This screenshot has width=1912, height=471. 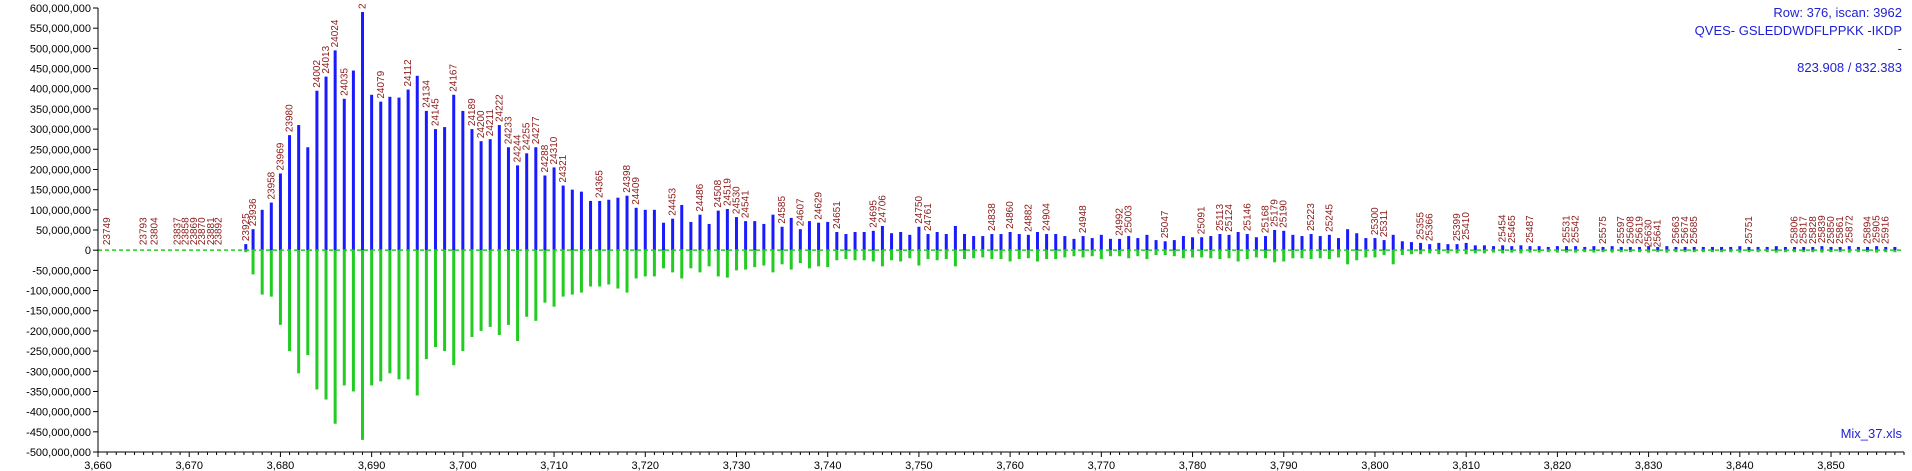 What do you see at coordinates (1284, 214) in the screenshot?
I see `peak-label: 25190` at bounding box center [1284, 214].